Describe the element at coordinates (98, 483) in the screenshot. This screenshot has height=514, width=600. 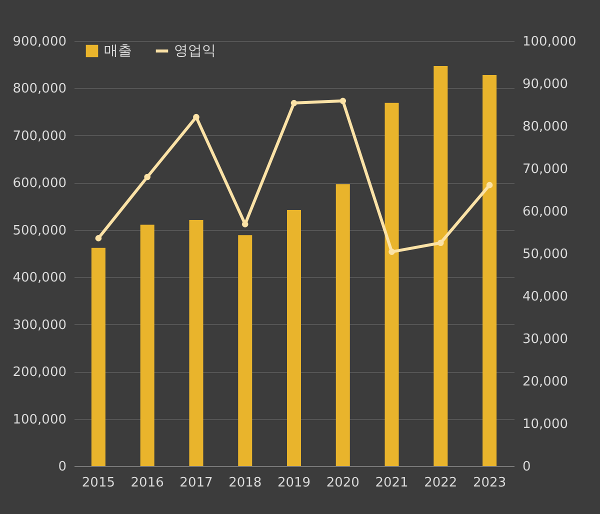
I see `x-tick-label: 2015` at that location.